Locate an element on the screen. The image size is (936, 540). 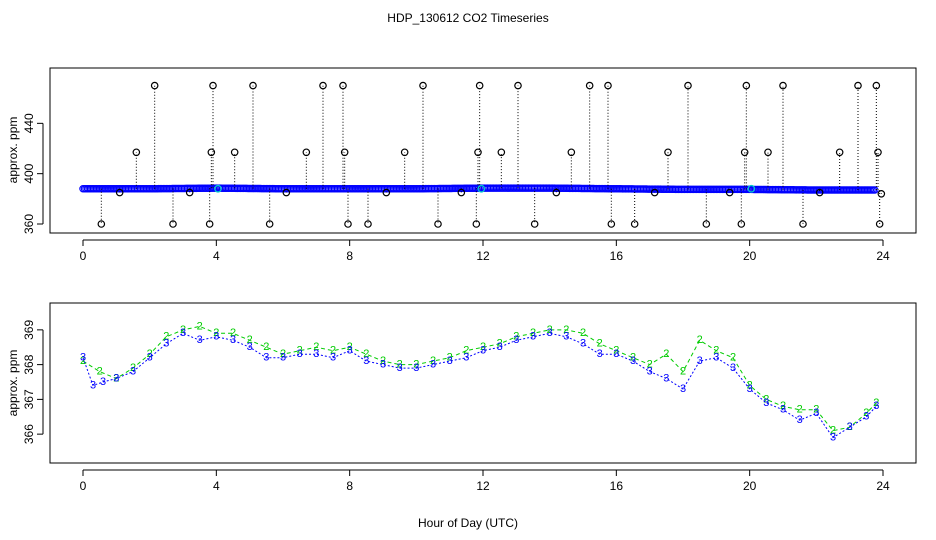
top-y-tick-label: 400 is located at coordinates (29, 173).